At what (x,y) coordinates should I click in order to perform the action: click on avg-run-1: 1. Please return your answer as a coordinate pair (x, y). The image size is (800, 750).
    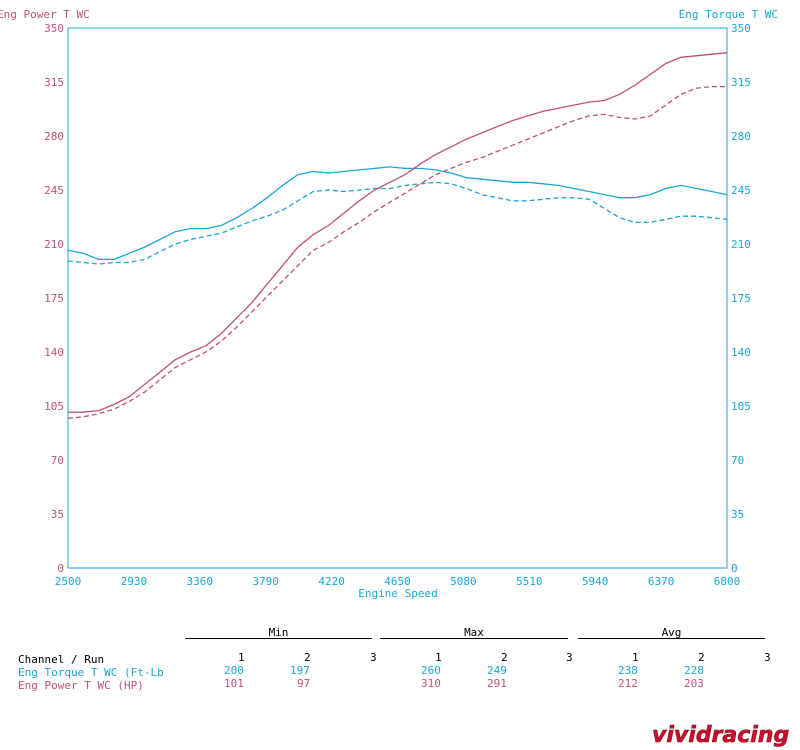
    Looking at the image, I should click on (635, 657).